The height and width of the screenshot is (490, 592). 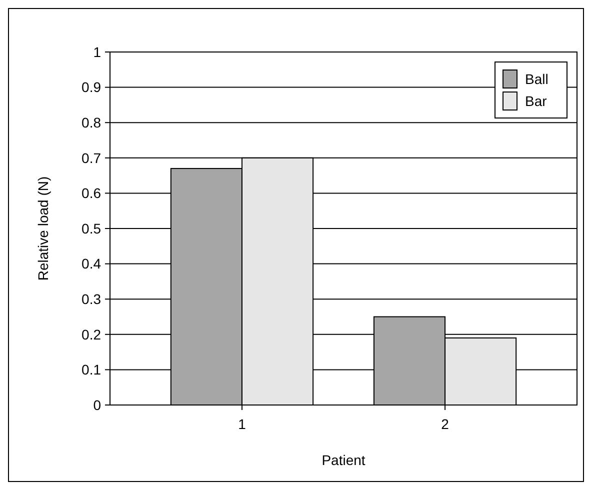 I want to click on legend-label: Ball, so click(x=536, y=78).